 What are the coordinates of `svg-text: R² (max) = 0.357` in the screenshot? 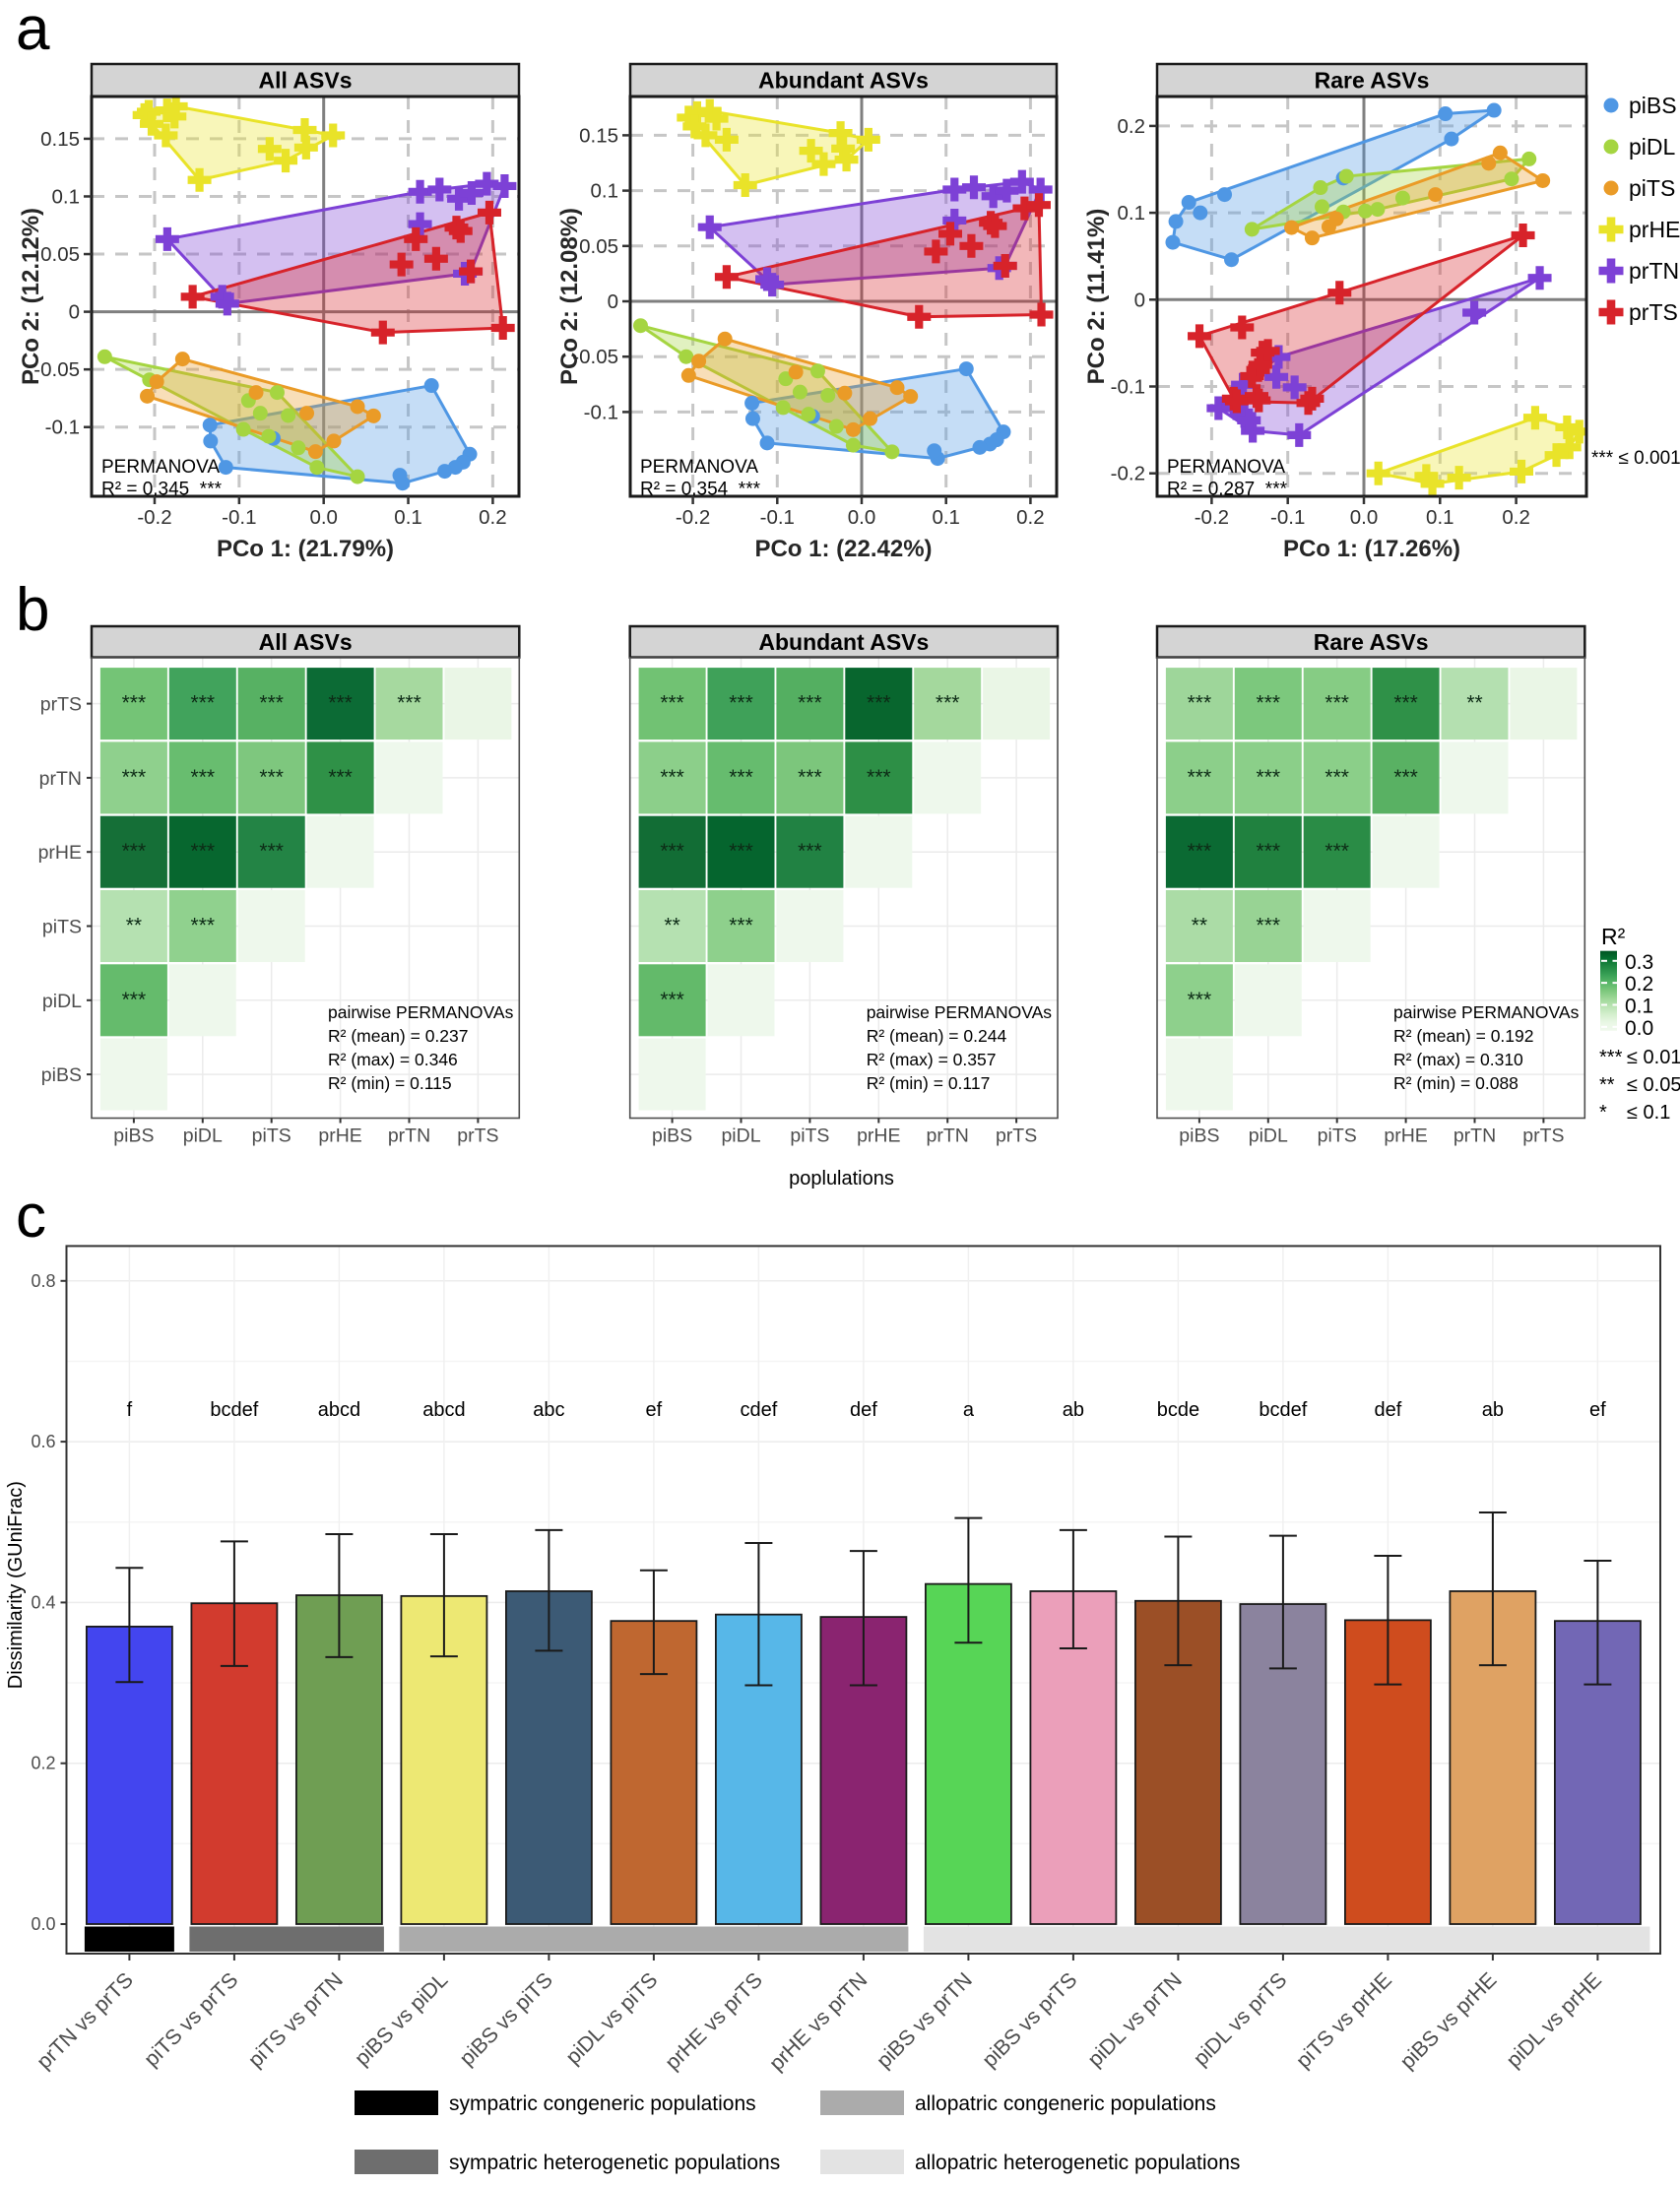 It's located at (932, 1059).